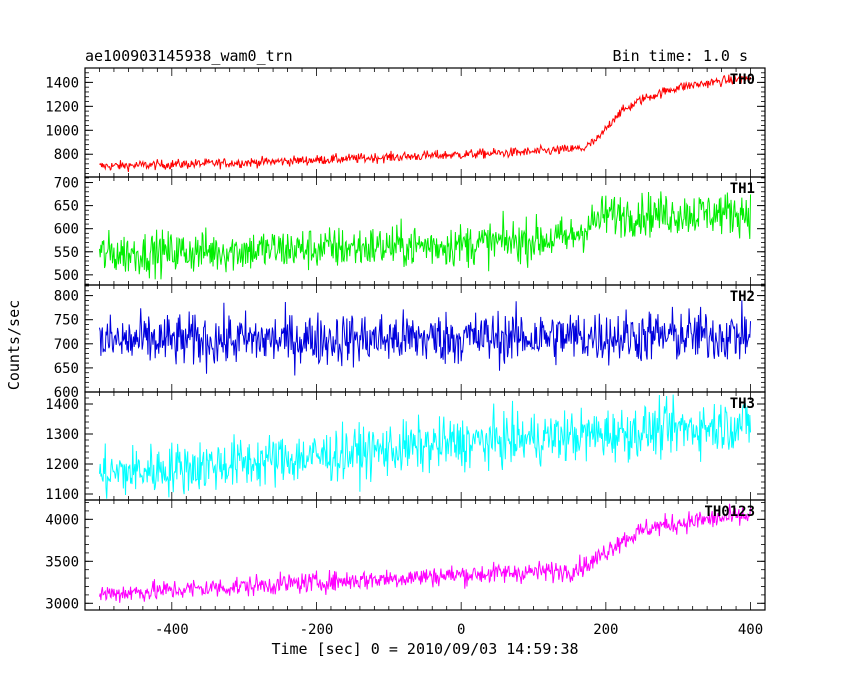  Describe the element at coordinates (729, 512) in the screenshot. I see `panel-label-th0123: TH0123` at that location.